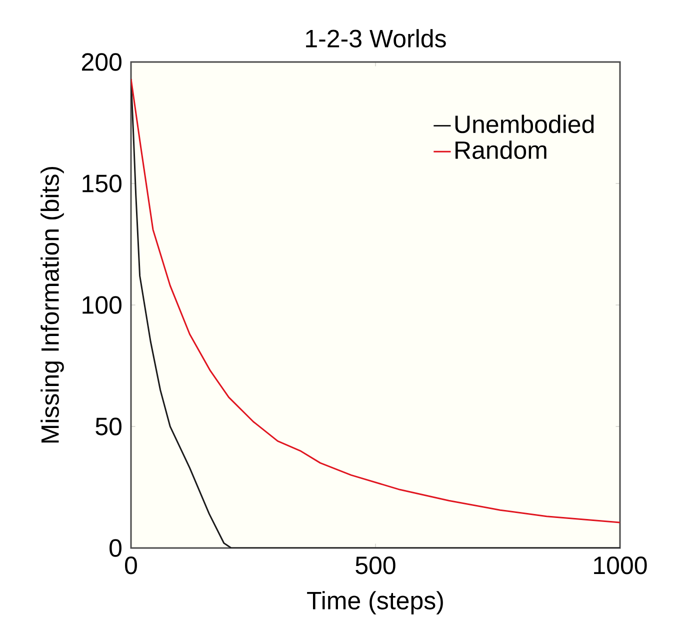 Image resolution: width=681 pixels, height=644 pixels. What do you see at coordinates (52, 304) in the screenshot?
I see `y-axis-title: Missing Information (bits)` at bounding box center [52, 304].